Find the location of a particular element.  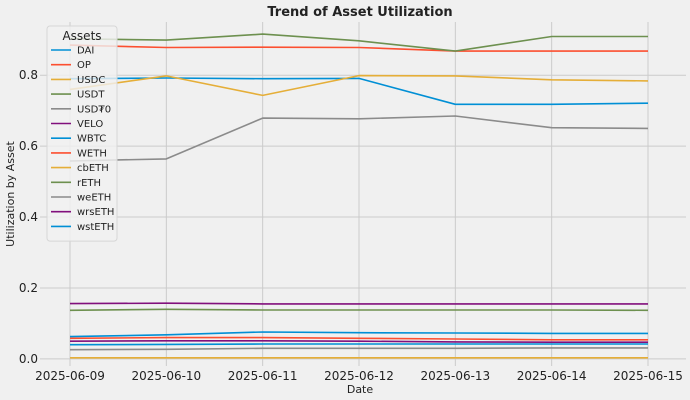

legend-entry: USDC is located at coordinates (91, 80).